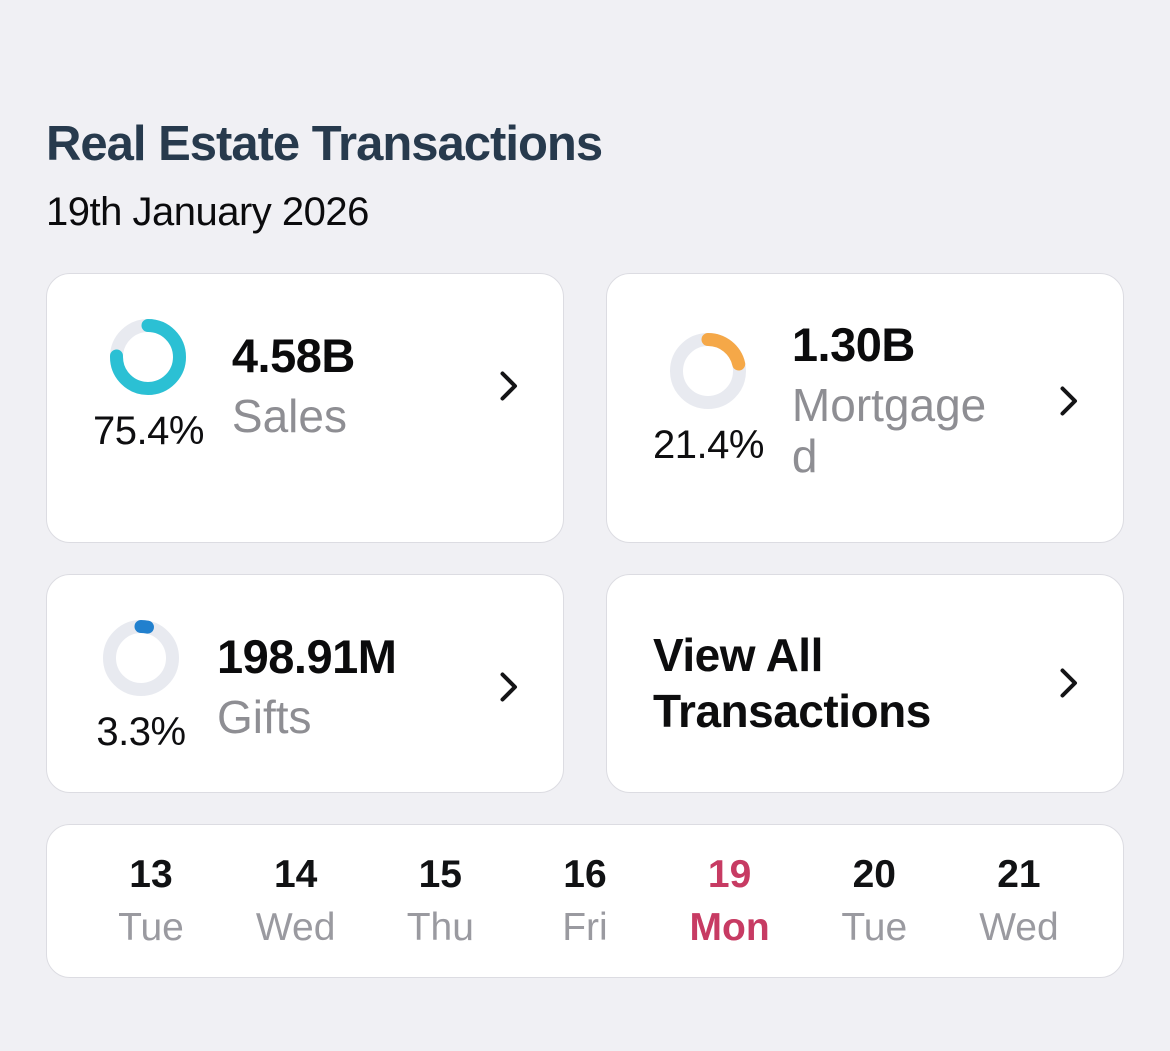  I want to click on page-title: Real Estate Transactions, so click(324, 144).